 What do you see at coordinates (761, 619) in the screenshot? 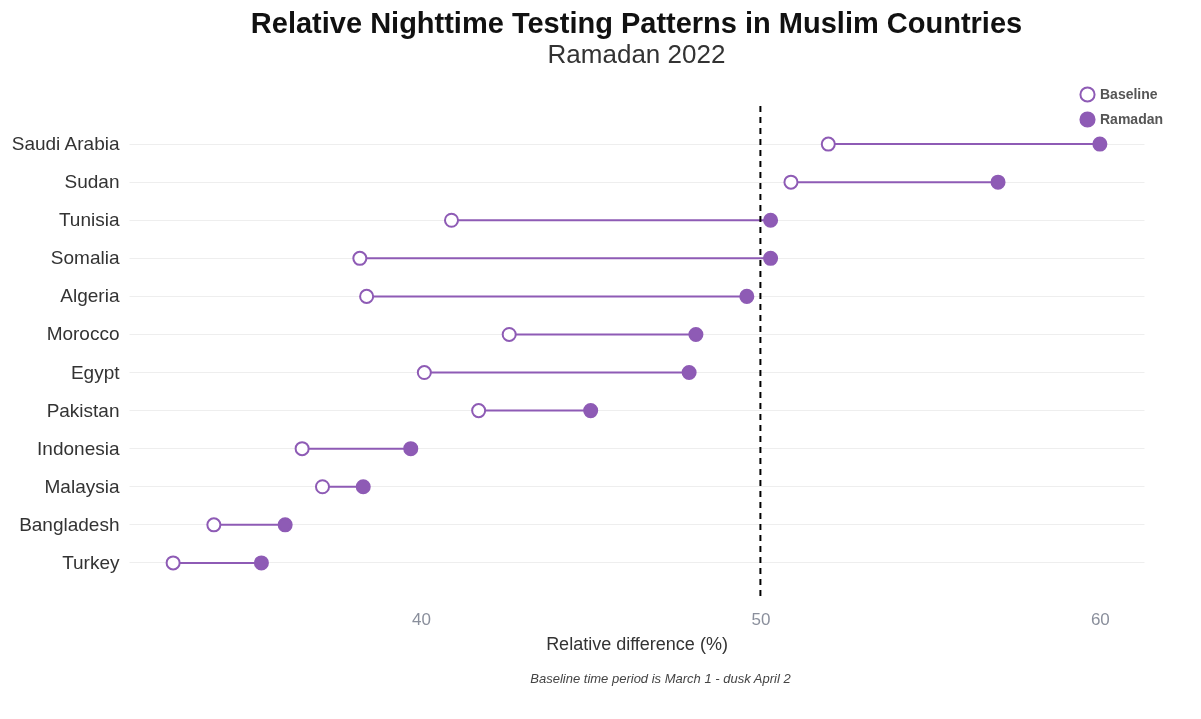
I see `x-tick-label: 50` at bounding box center [761, 619].